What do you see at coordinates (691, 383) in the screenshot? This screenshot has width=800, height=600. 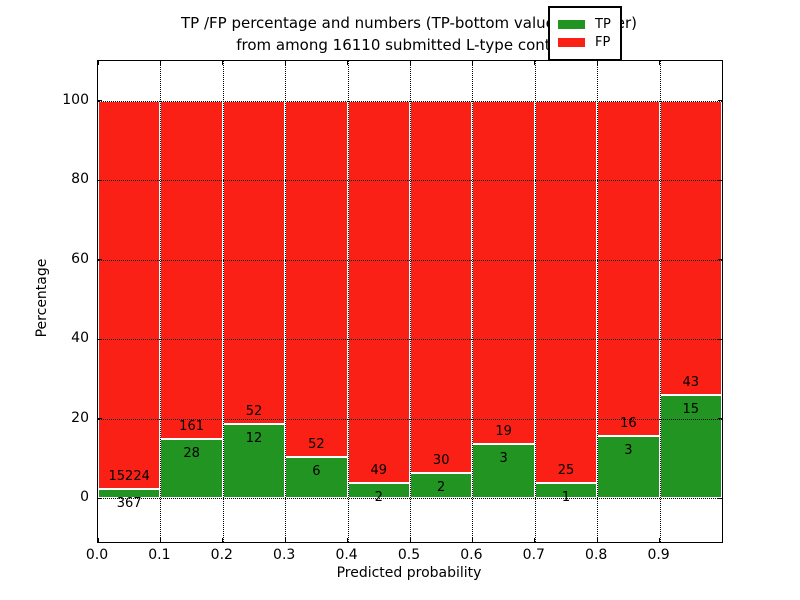 I see `fp-count-label: 43` at bounding box center [691, 383].